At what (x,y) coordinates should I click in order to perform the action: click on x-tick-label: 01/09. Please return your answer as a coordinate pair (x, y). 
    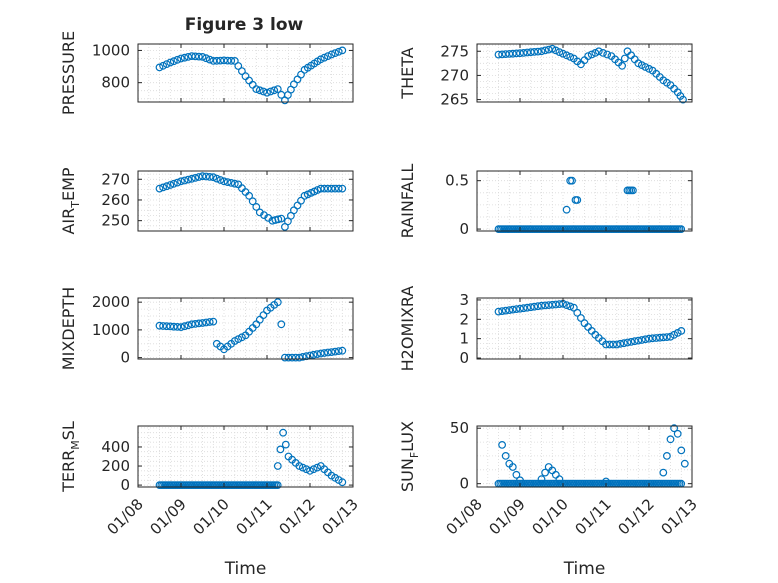
    Looking at the image, I should click on (507, 516).